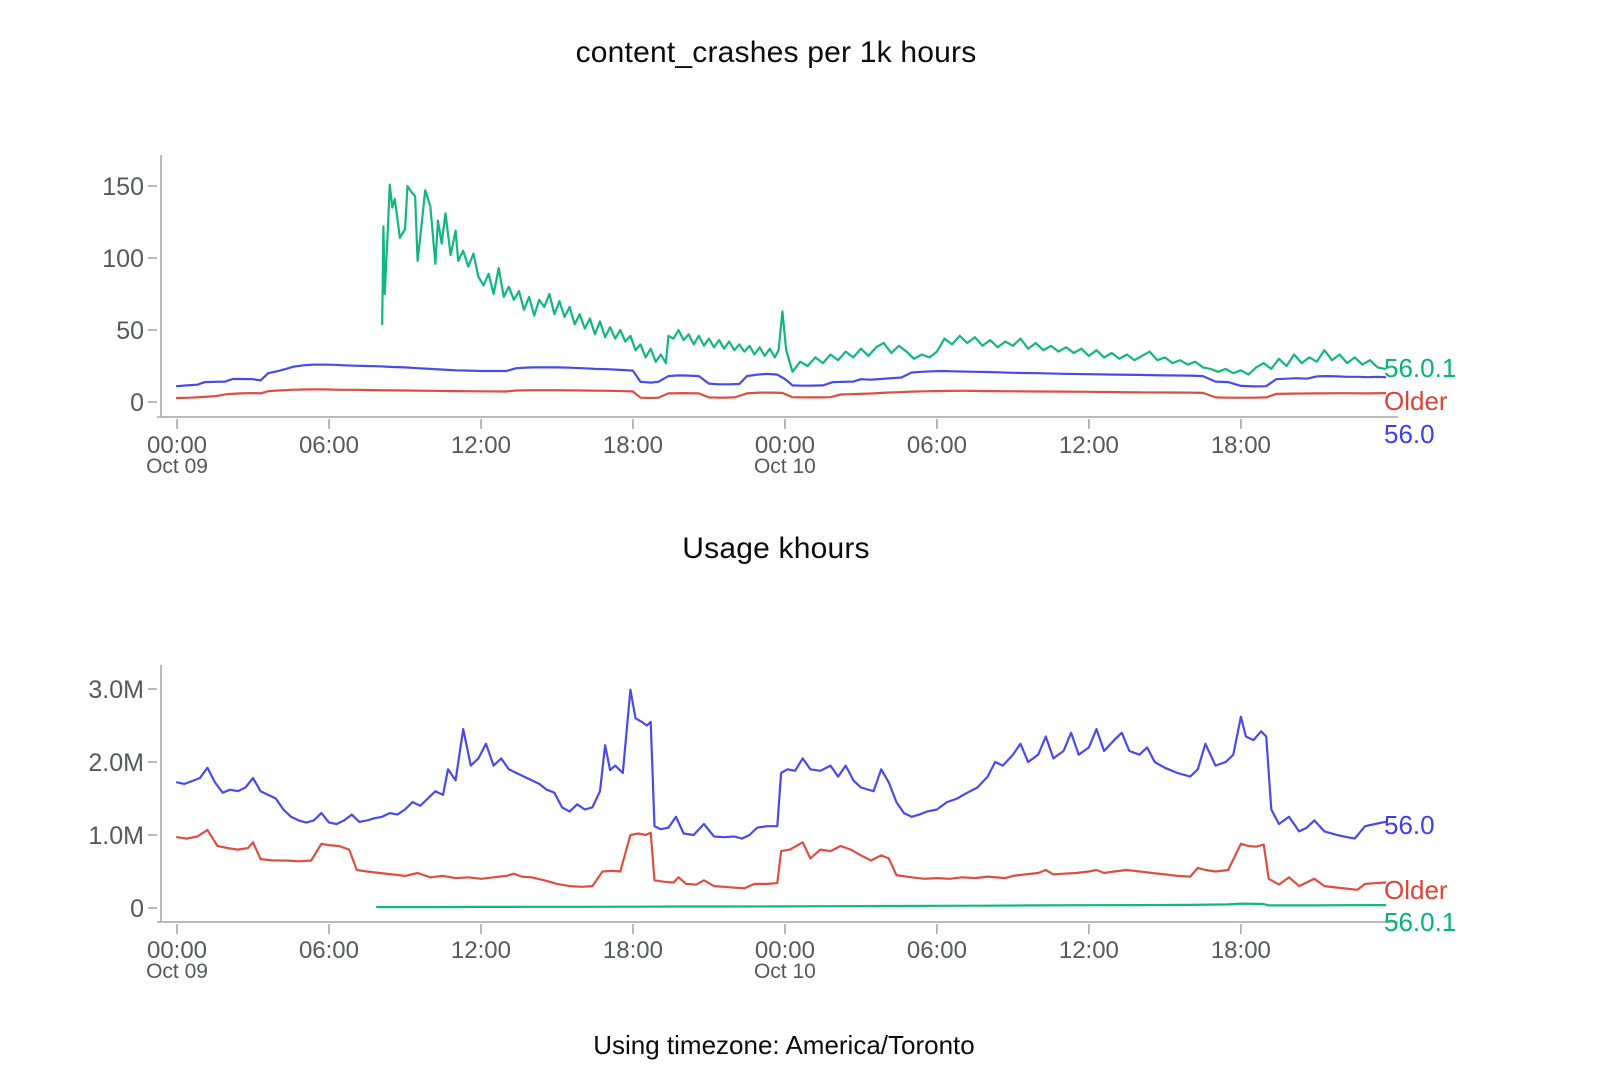 This screenshot has width=1600, height=1086. What do you see at coordinates (123, 259) in the screenshot?
I see `y-tick-label: 100` at bounding box center [123, 259].